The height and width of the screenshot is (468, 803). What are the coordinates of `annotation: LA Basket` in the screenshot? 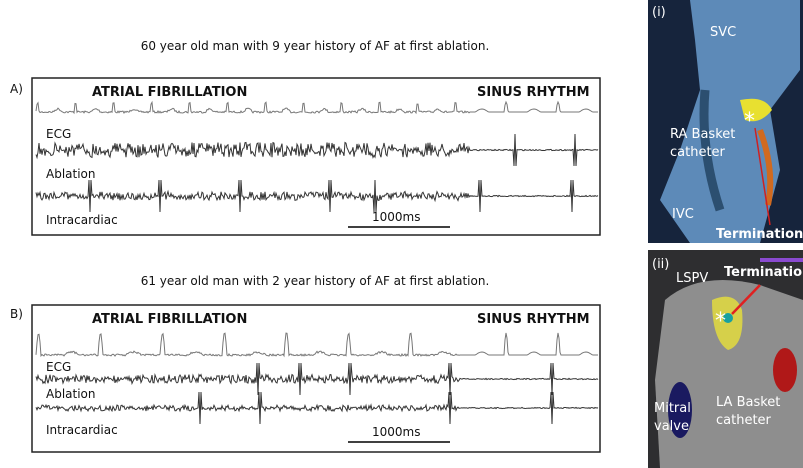 It's located at (748, 402).